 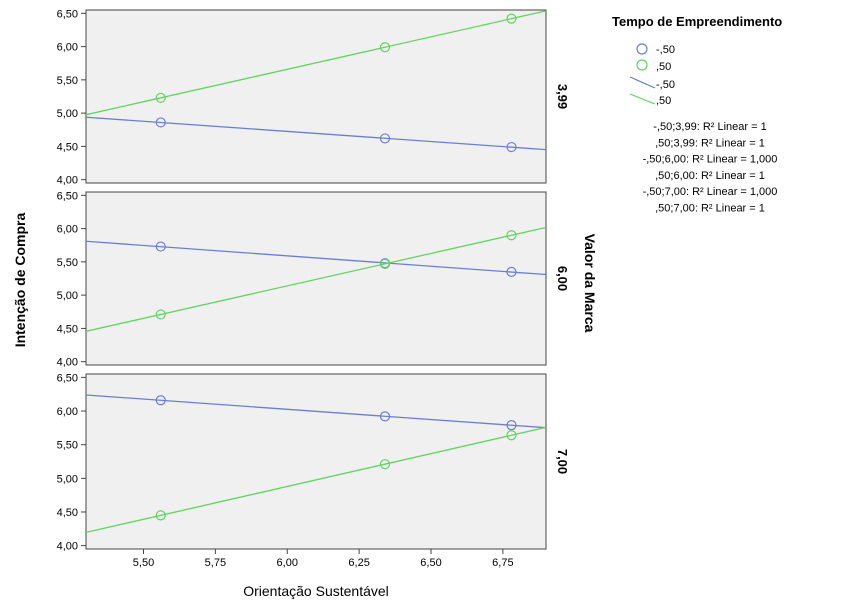 What do you see at coordinates (358, 563) in the screenshot?
I see `x-tick-label: 6,25` at bounding box center [358, 563].